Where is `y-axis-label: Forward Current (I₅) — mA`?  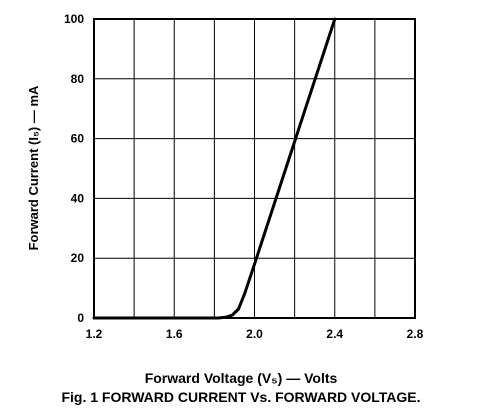
y-axis-label: Forward Current (I₅) — mA is located at coordinates (33, 167).